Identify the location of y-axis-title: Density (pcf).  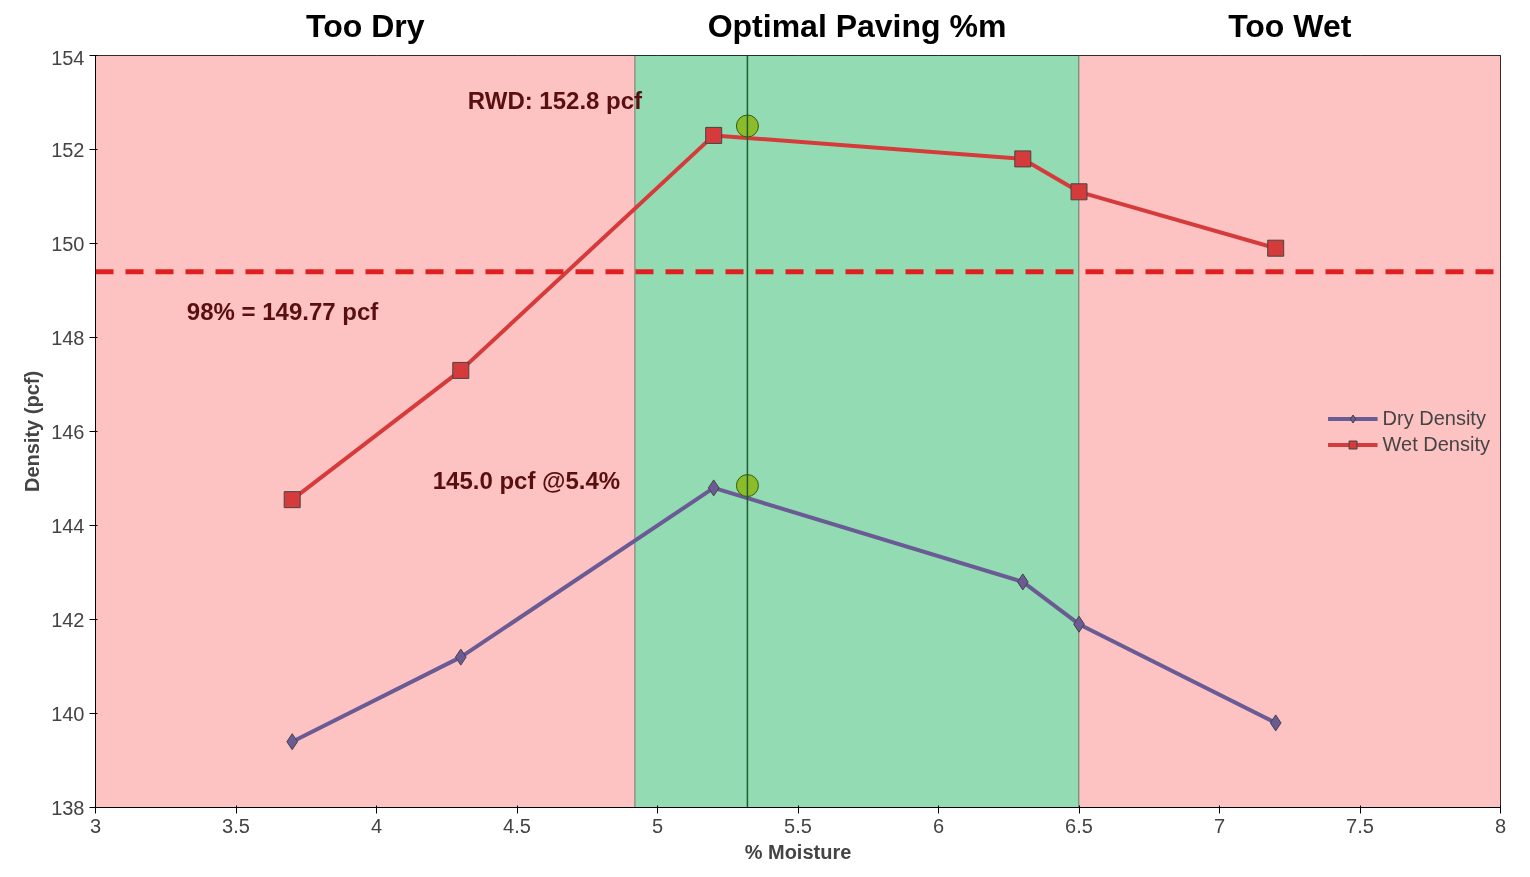
(32, 431).